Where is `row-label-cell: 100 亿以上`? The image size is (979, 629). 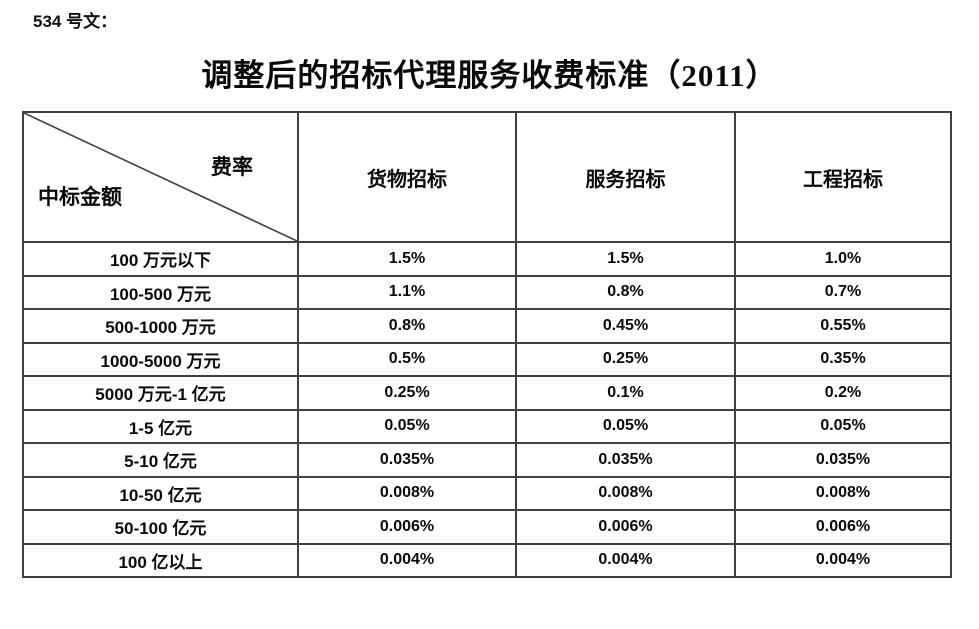 row-label-cell: 100 亿以上 is located at coordinates (160, 560).